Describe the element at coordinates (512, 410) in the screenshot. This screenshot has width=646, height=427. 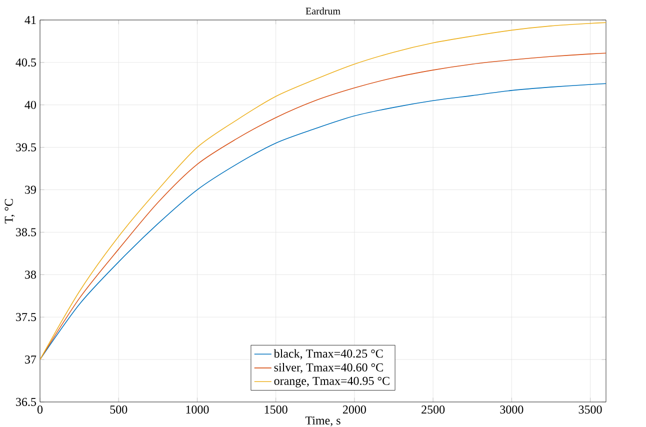
I see `x-tick-label: 3000` at that location.